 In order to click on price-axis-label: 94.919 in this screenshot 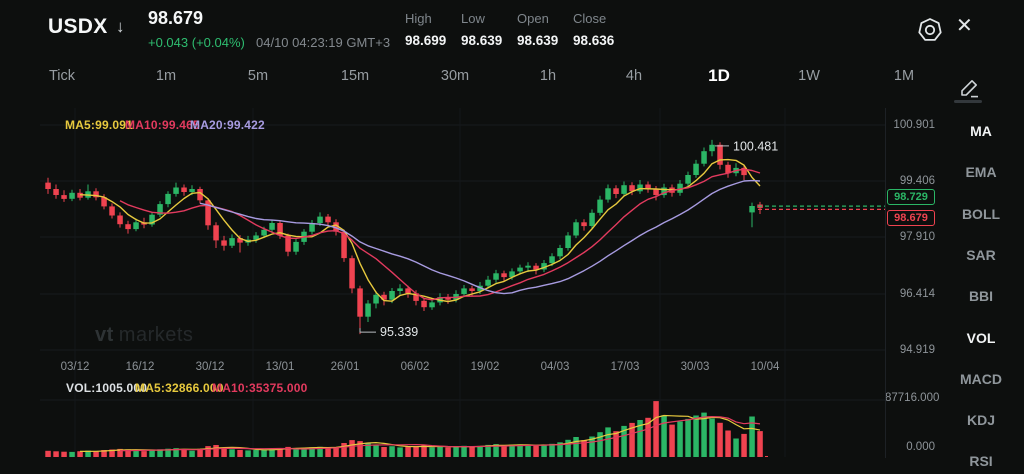, I will do `click(917, 350)`.